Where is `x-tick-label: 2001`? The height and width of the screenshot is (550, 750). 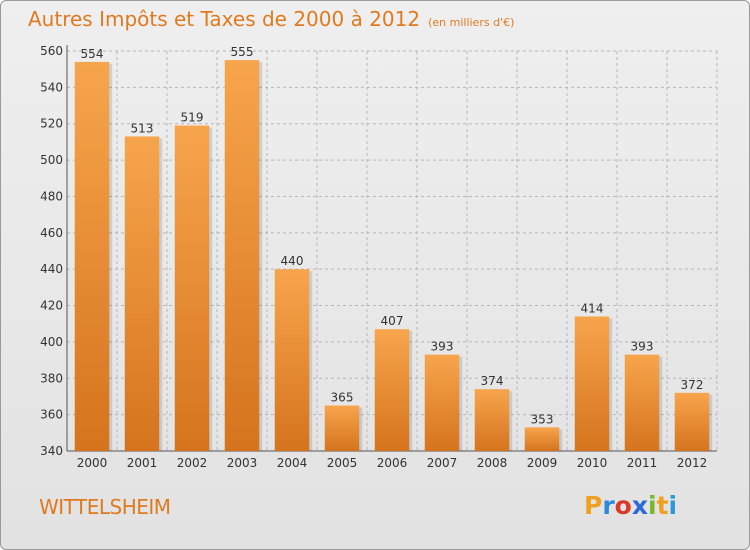
x-tick-label: 2001 is located at coordinates (142, 463).